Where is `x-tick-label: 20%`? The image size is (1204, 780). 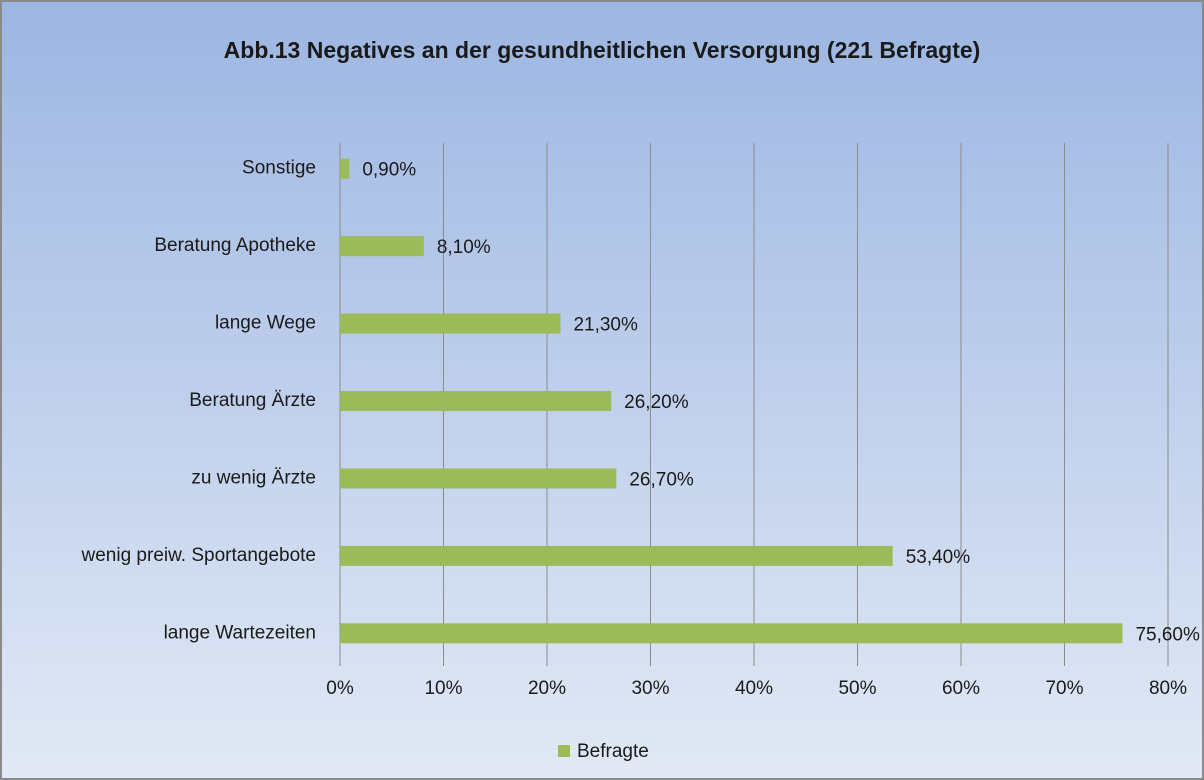 x-tick-label: 20% is located at coordinates (547, 688).